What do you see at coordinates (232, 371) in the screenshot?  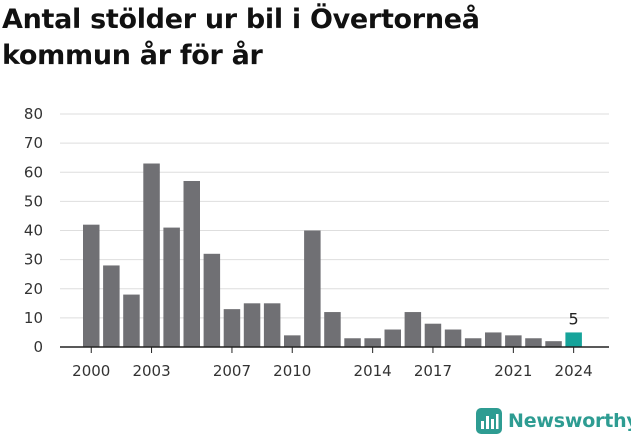 I see `x-tick-label-2007: 2007` at bounding box center [232, 371].